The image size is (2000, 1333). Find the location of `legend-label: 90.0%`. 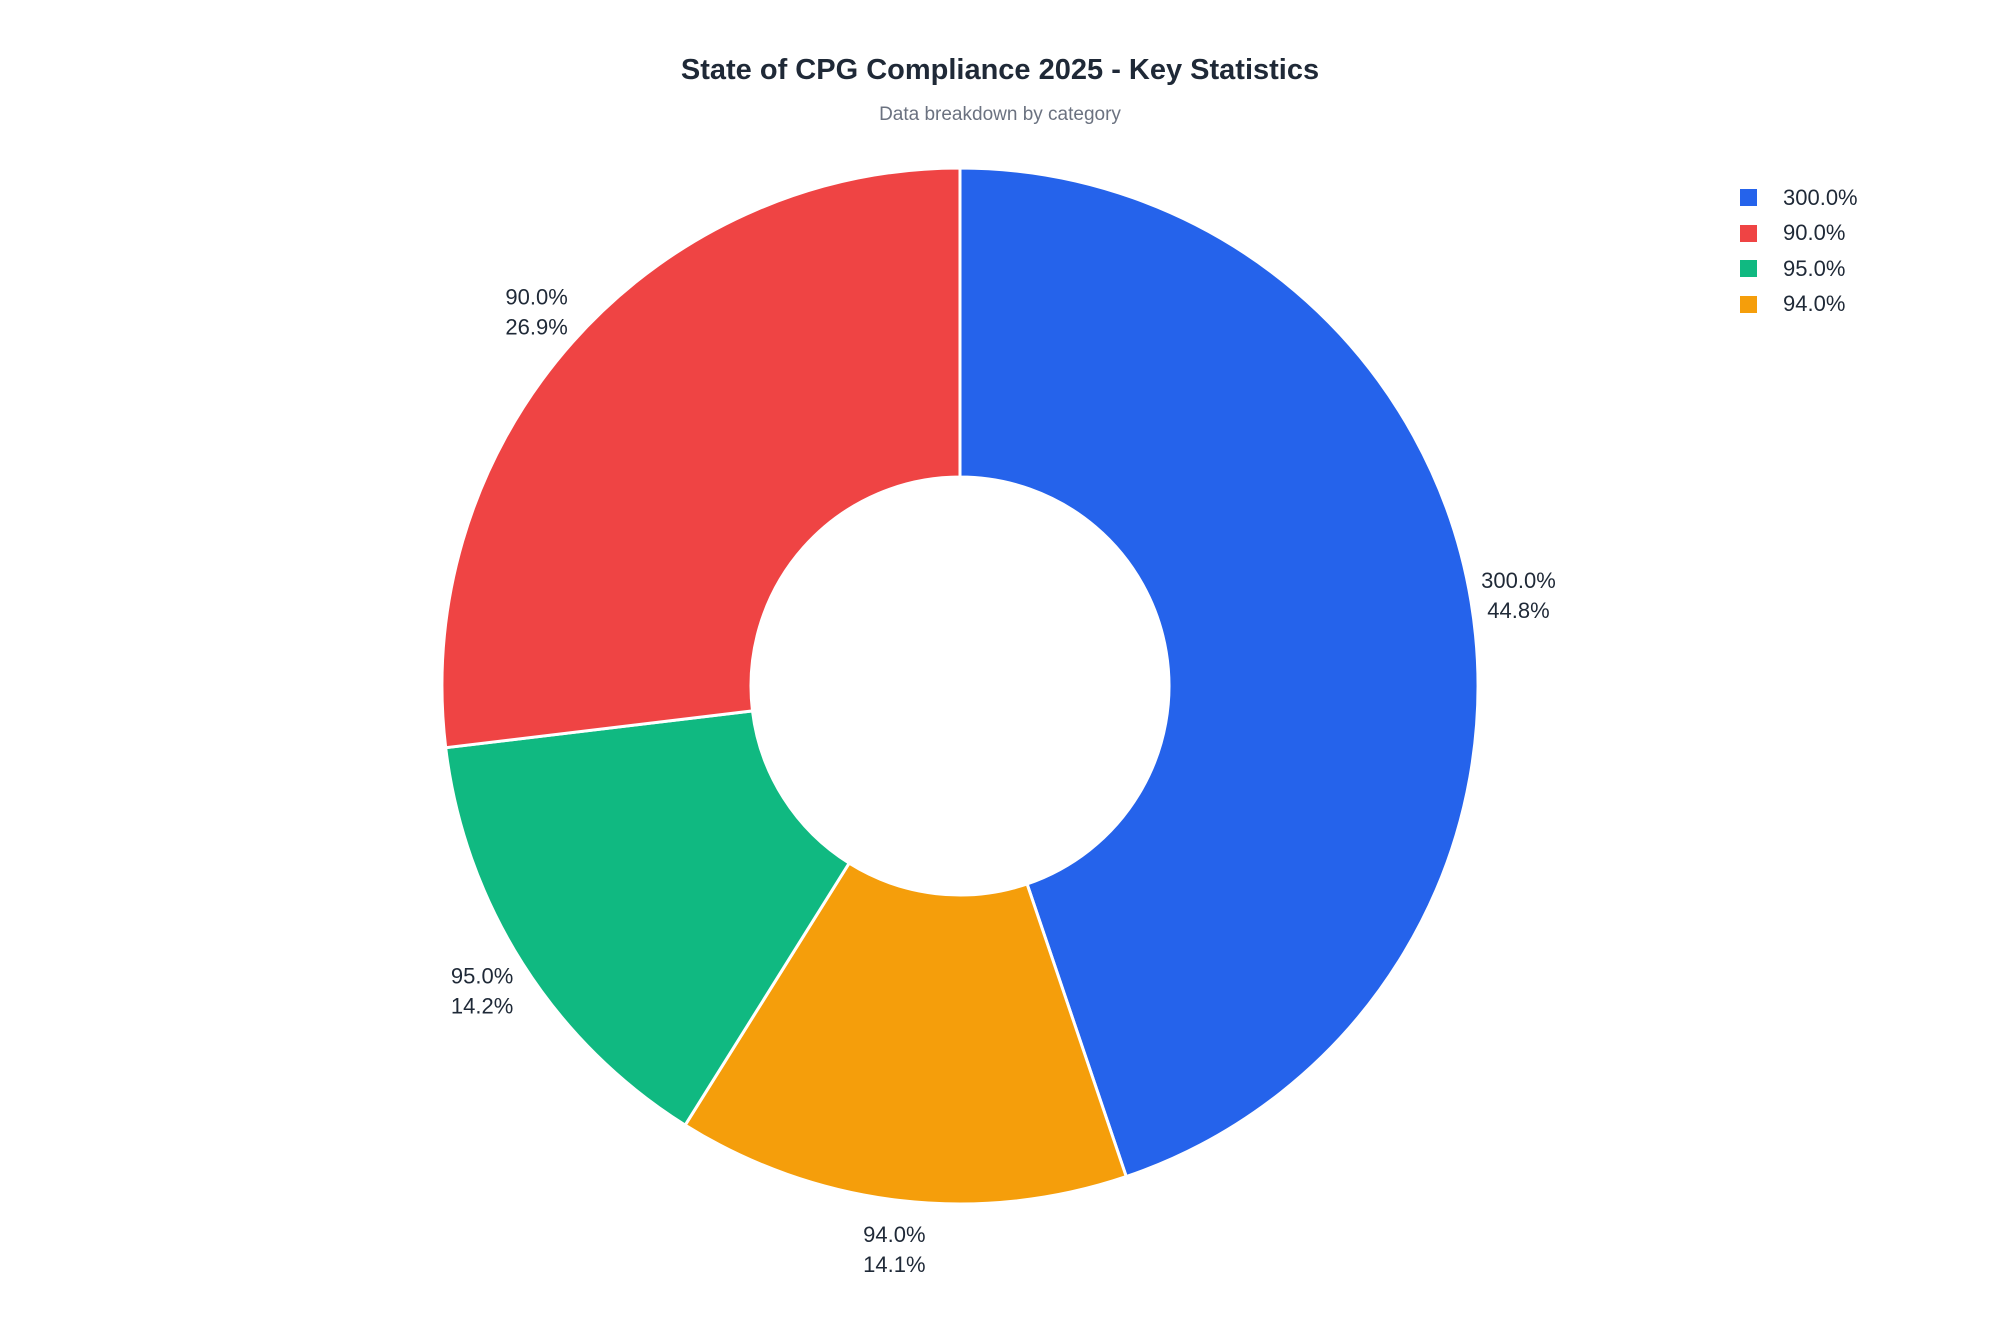

legend-label: 90.0% is located at coordinates (1814, 233).